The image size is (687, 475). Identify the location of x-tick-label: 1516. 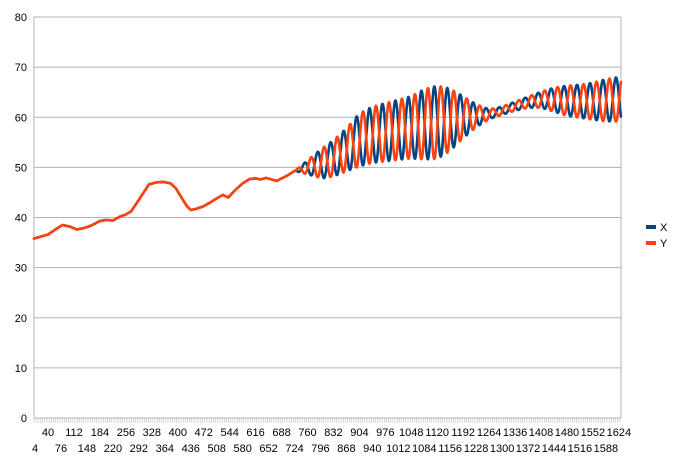
(580, 449).